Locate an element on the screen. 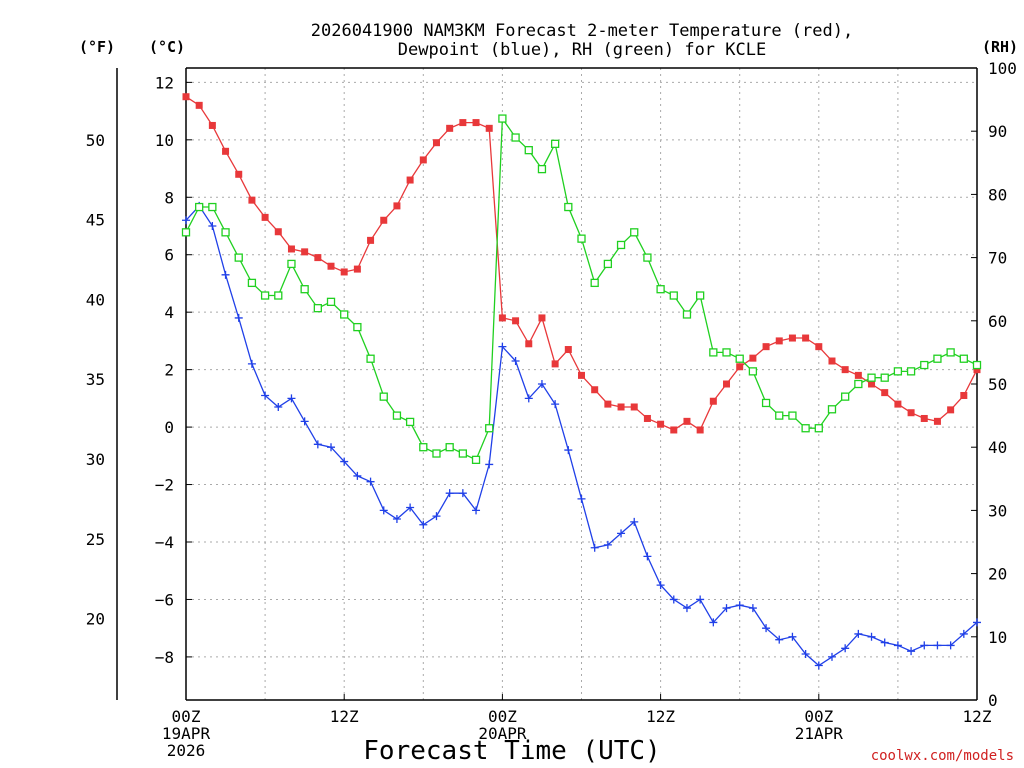 This screenshot has width=1024, height=768. rh-tick-label: 50 is located at coordinates (997, 384).